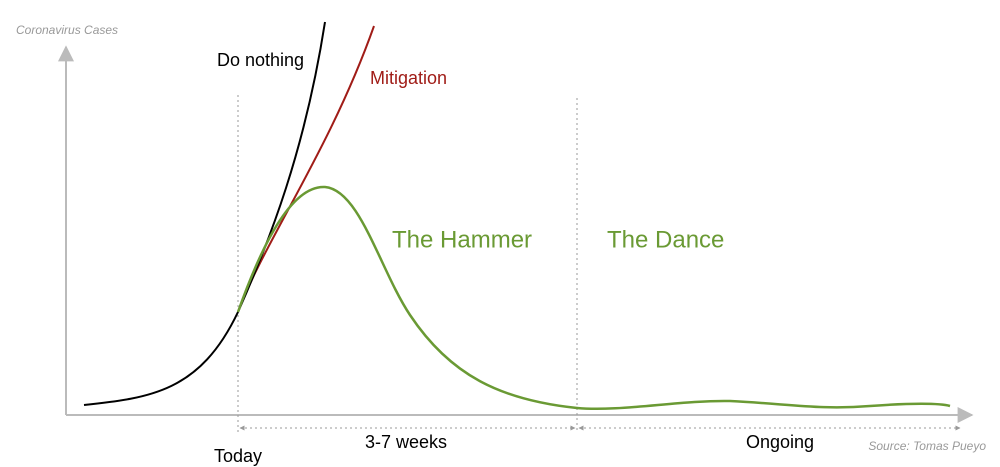 The width and height of the screenshot is (1000, 467). Describe the element at coordinates (780, 442) in the screenshot. I see `dance-duration: Ongoing` at that location.